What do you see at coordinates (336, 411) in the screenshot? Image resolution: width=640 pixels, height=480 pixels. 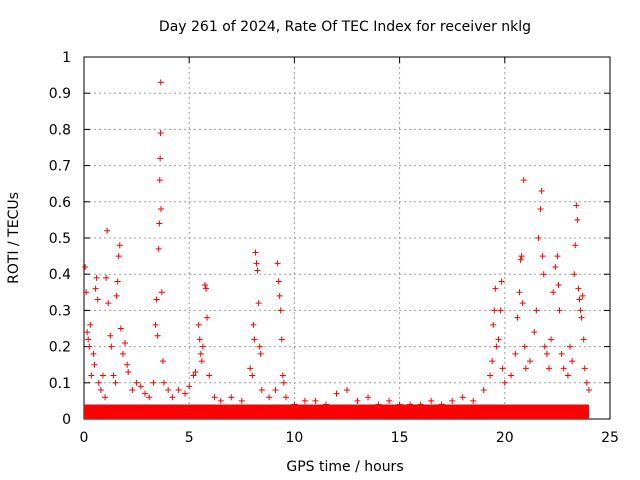 I see `background-band` at bounding box center [336, 411].